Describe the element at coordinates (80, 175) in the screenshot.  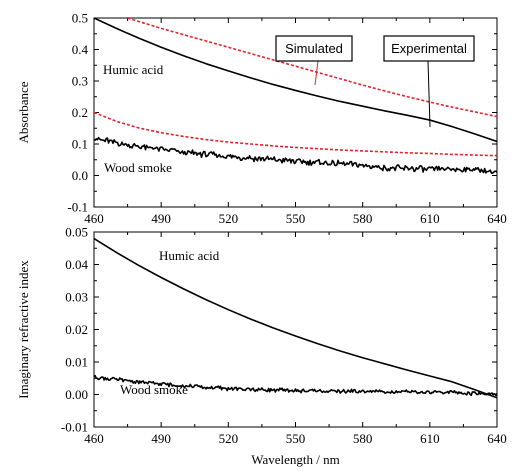
I see `y-tick-label: 0.0` at that location.